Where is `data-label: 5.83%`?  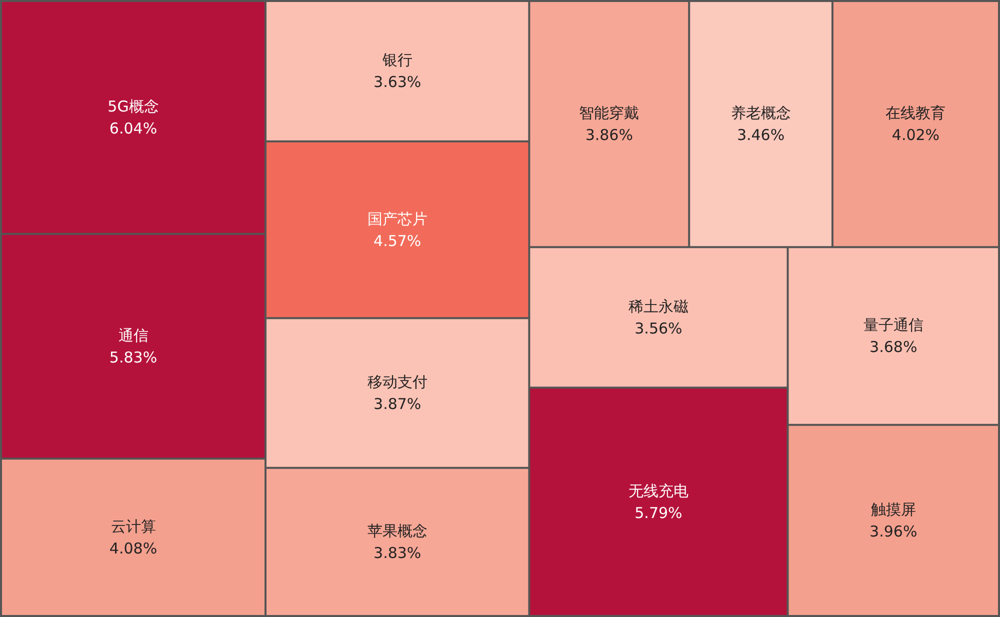 data-label: 5.83% is located at coordinates (133, 357).